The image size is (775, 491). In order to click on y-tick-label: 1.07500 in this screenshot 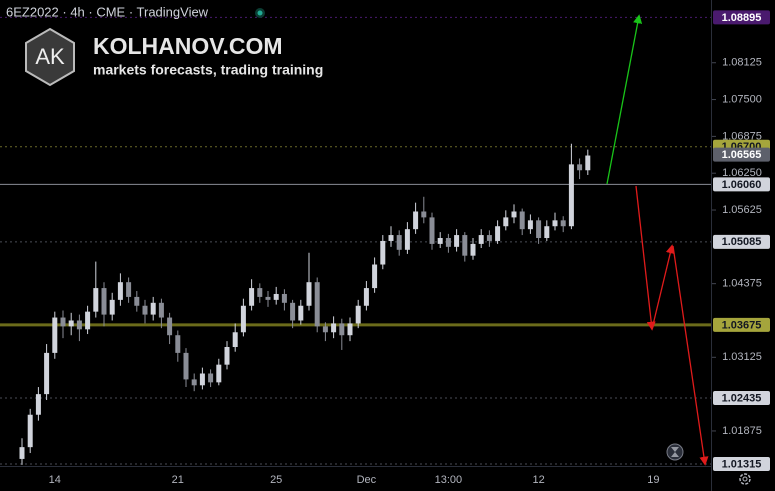, I will do `click(742, 99)`.